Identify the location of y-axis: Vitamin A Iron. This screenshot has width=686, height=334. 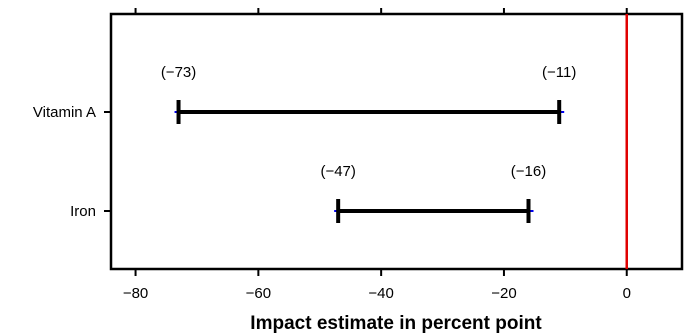
(72, 162).